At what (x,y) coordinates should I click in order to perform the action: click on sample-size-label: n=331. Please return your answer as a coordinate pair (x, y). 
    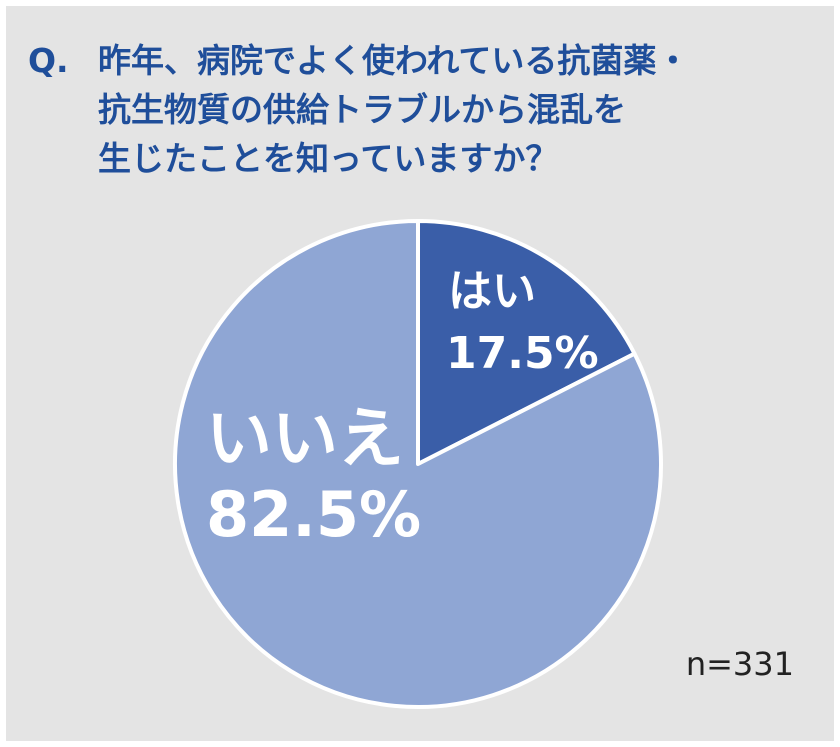
    Looking at the image, I should click on (739, 664).